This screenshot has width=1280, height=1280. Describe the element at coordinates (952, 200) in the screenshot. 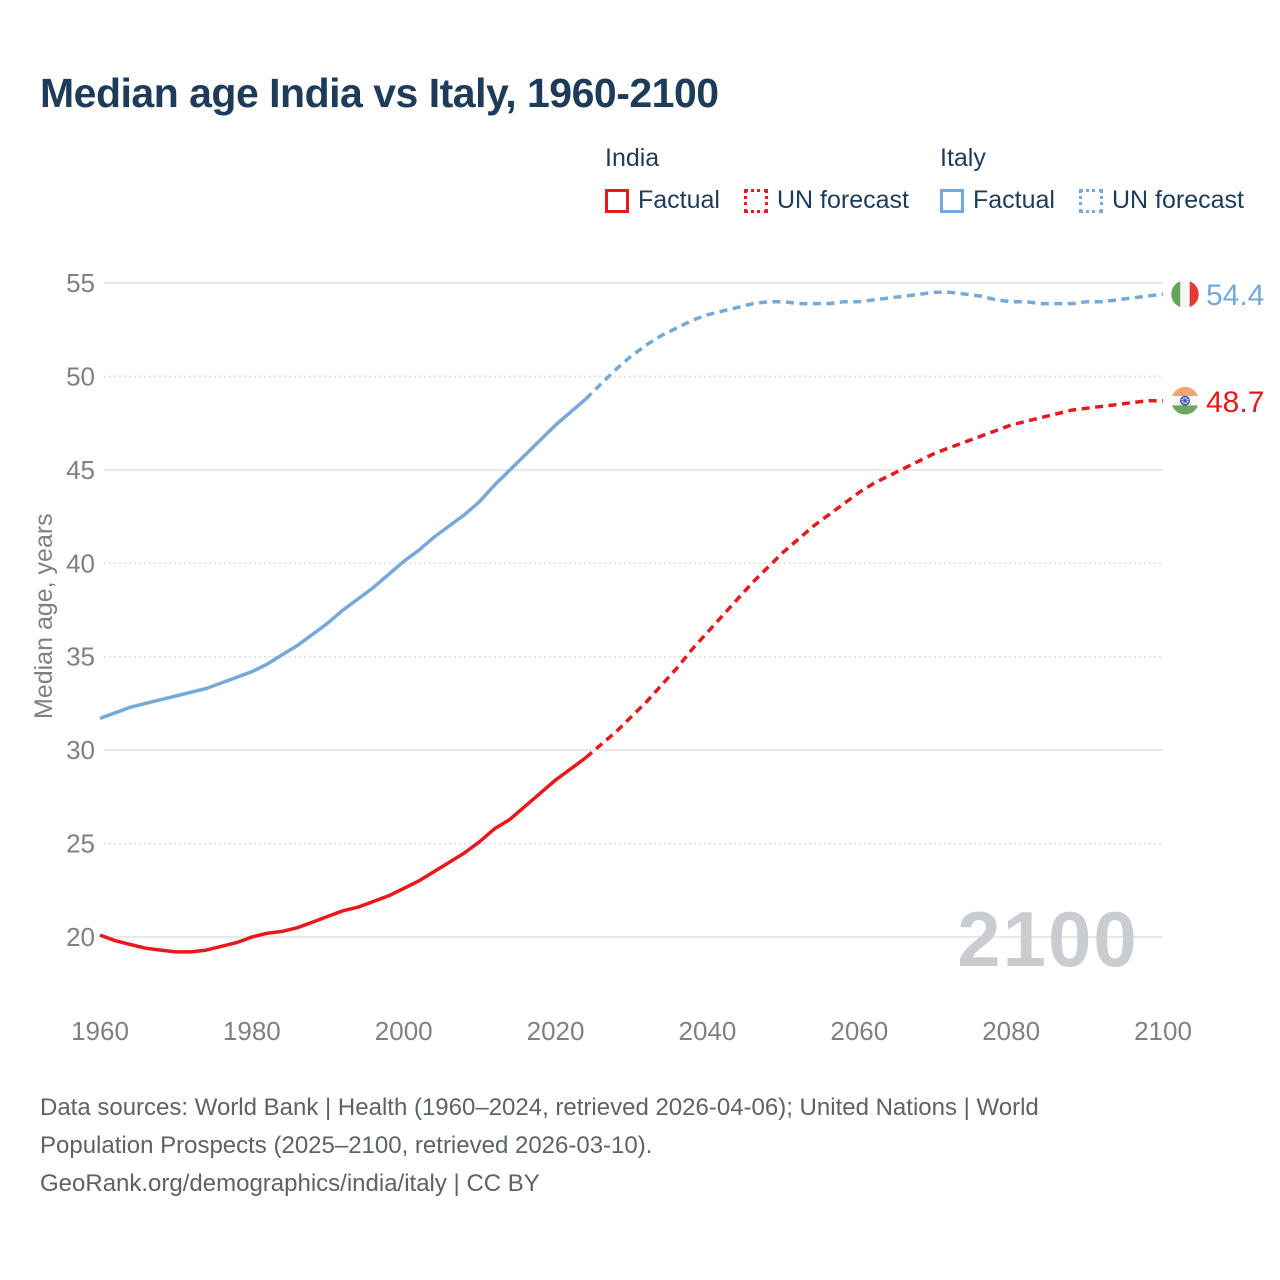

I see `italy-factual-swatch-icon` at that location.